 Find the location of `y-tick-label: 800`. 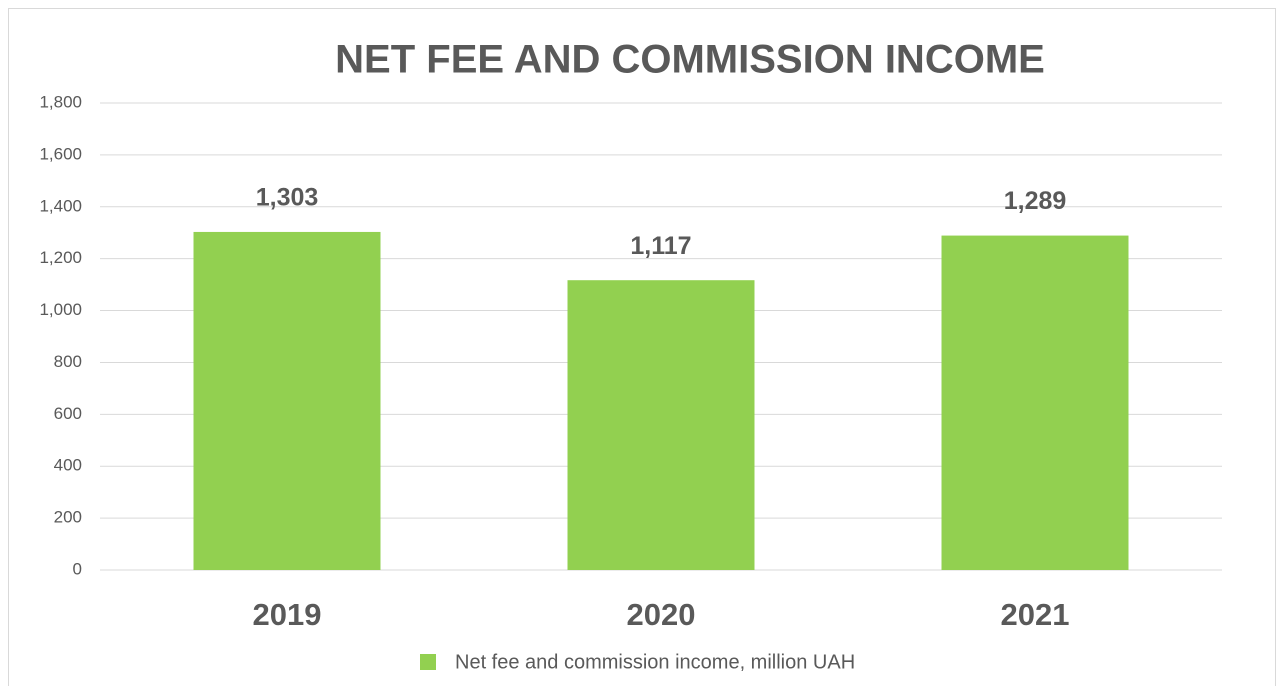

y-tick-label: 800 is located at coordinates (68, 361).